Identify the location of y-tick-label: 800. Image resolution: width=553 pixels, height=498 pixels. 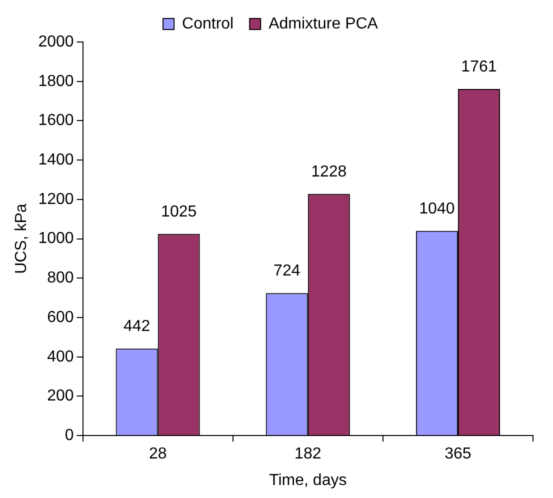
(60, 278).